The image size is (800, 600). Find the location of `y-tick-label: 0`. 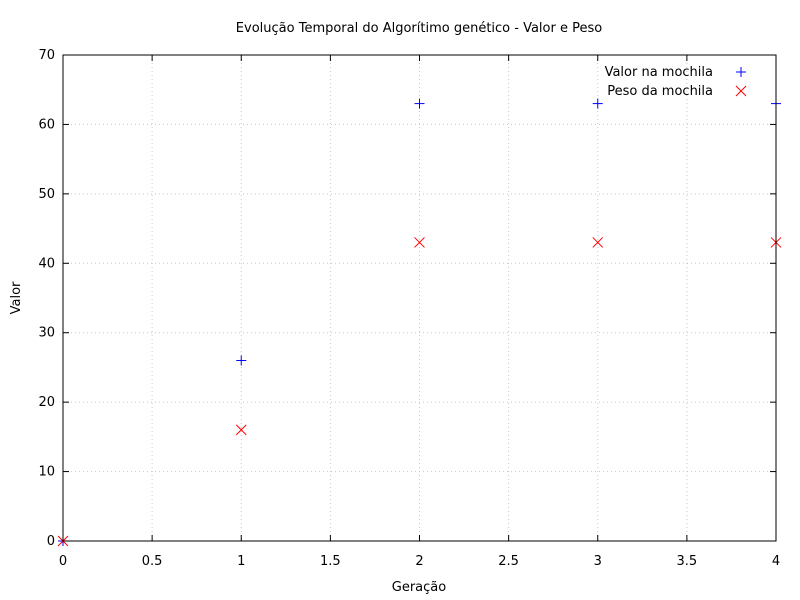

y-tick-label: 0 is located at coordinates (51, 541).